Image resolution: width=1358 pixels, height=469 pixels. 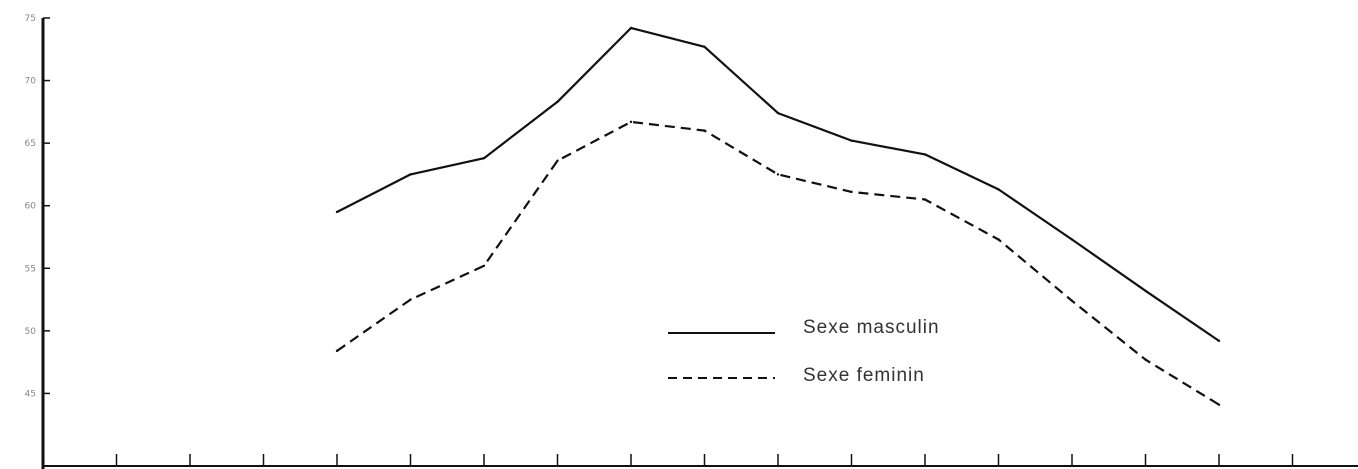 What do you see at coordinates (871, 327) in the screenshot?
I see `legend-label-masculin: Sexe masculin` at bounding box center [871, 327].